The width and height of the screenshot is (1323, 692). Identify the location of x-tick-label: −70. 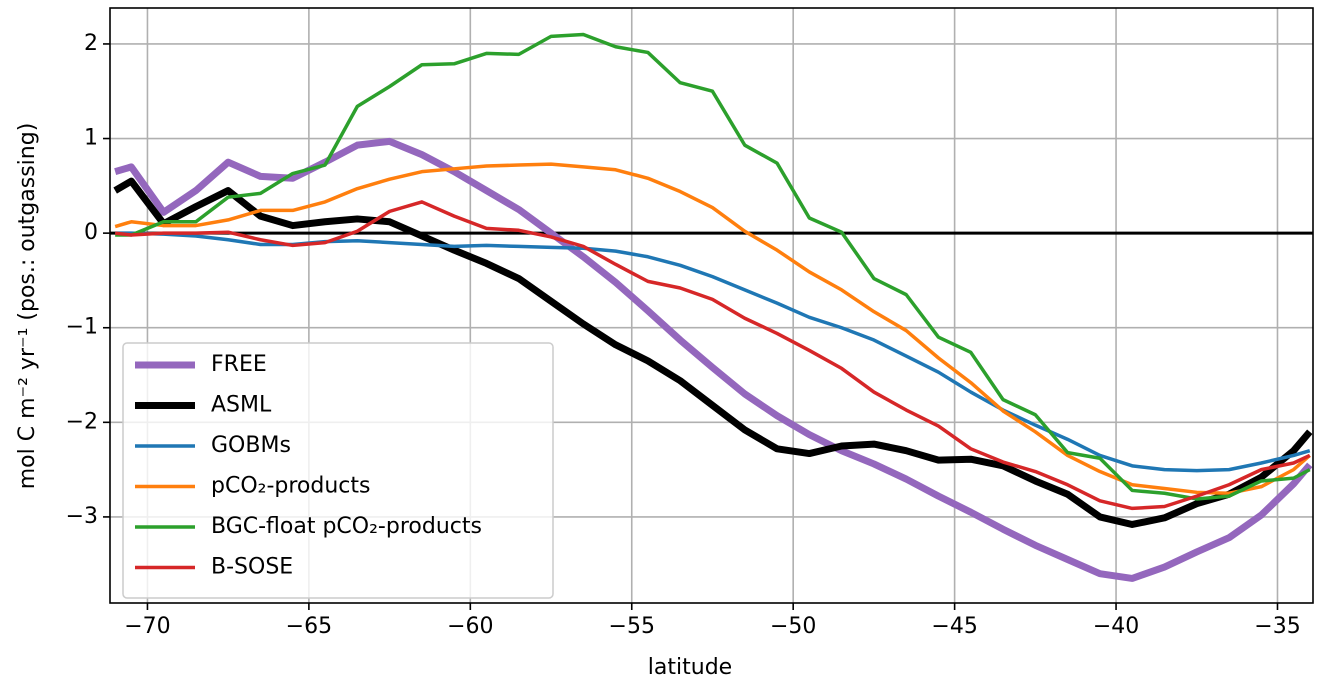
(147, 626).